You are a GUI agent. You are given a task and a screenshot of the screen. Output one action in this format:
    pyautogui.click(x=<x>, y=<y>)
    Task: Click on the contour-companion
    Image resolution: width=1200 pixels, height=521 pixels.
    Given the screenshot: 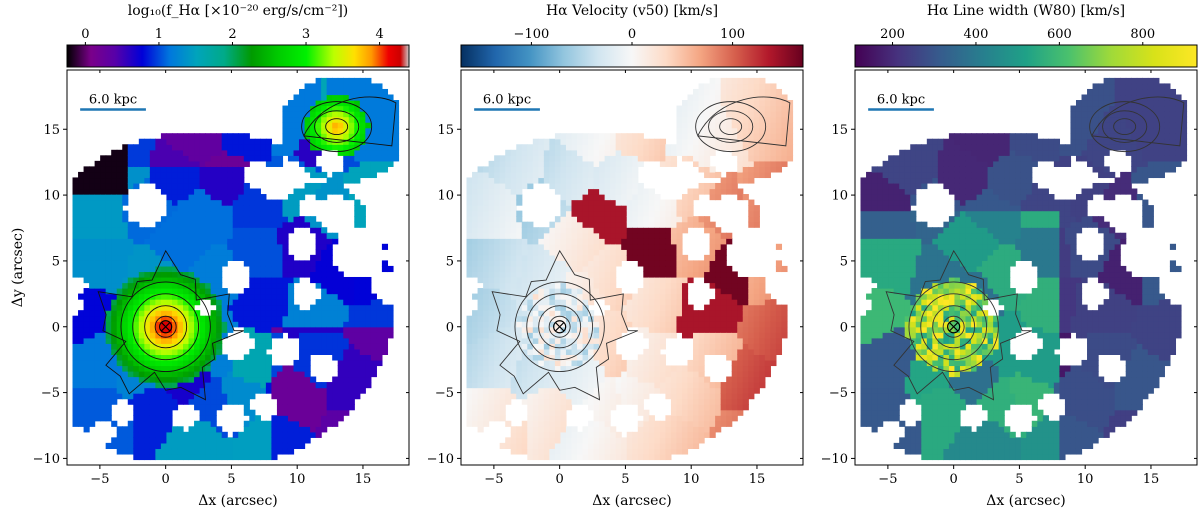 What is the action you would take?
    pyautogui.click(x=337, y=126)
    